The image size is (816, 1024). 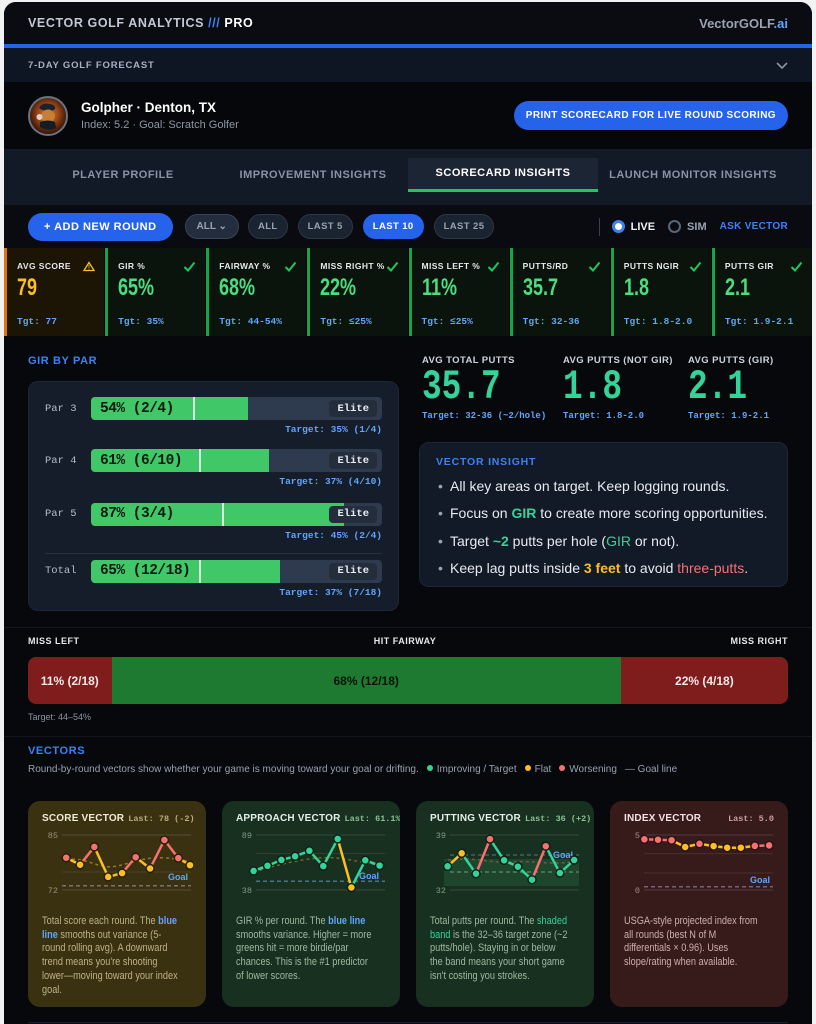 What do you see at coordinates (247, 891) in the screenshot?
I see `svg-text: 38` at bounding box center [247, 891].